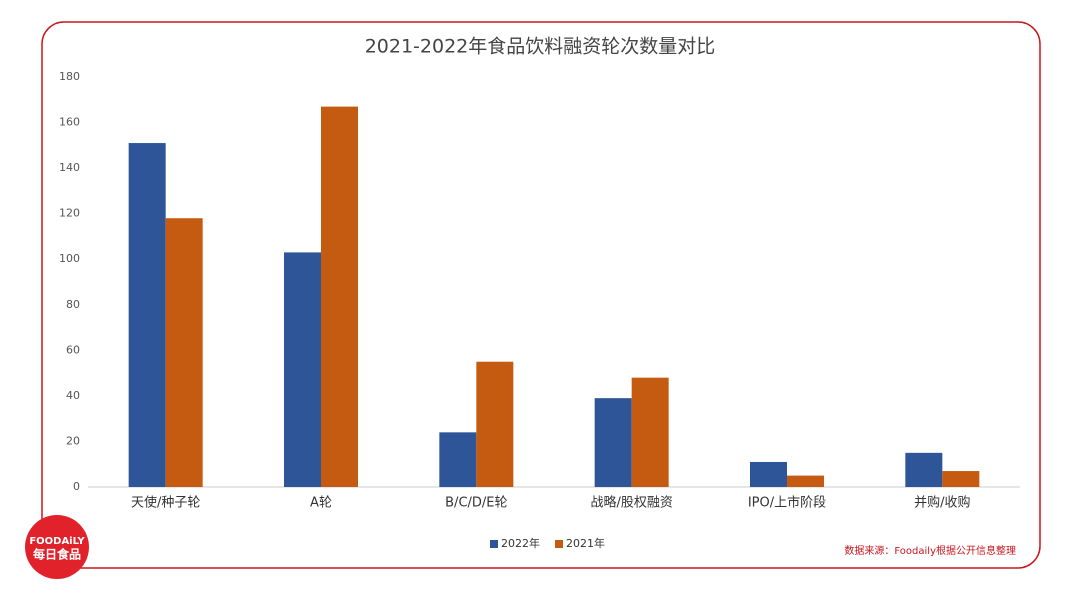  Describe the element at coordinates (585, 543) in the screenshot. I see `legend-label: 2021年` at that location.